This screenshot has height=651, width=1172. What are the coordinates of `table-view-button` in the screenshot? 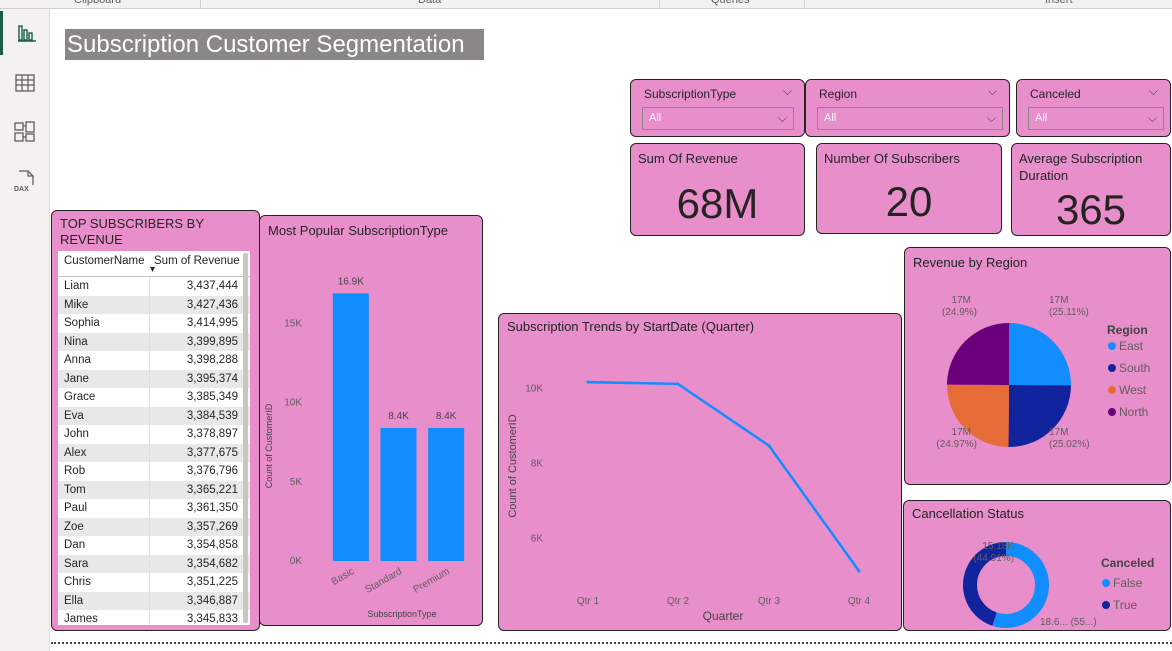 It's located at (25, 83).